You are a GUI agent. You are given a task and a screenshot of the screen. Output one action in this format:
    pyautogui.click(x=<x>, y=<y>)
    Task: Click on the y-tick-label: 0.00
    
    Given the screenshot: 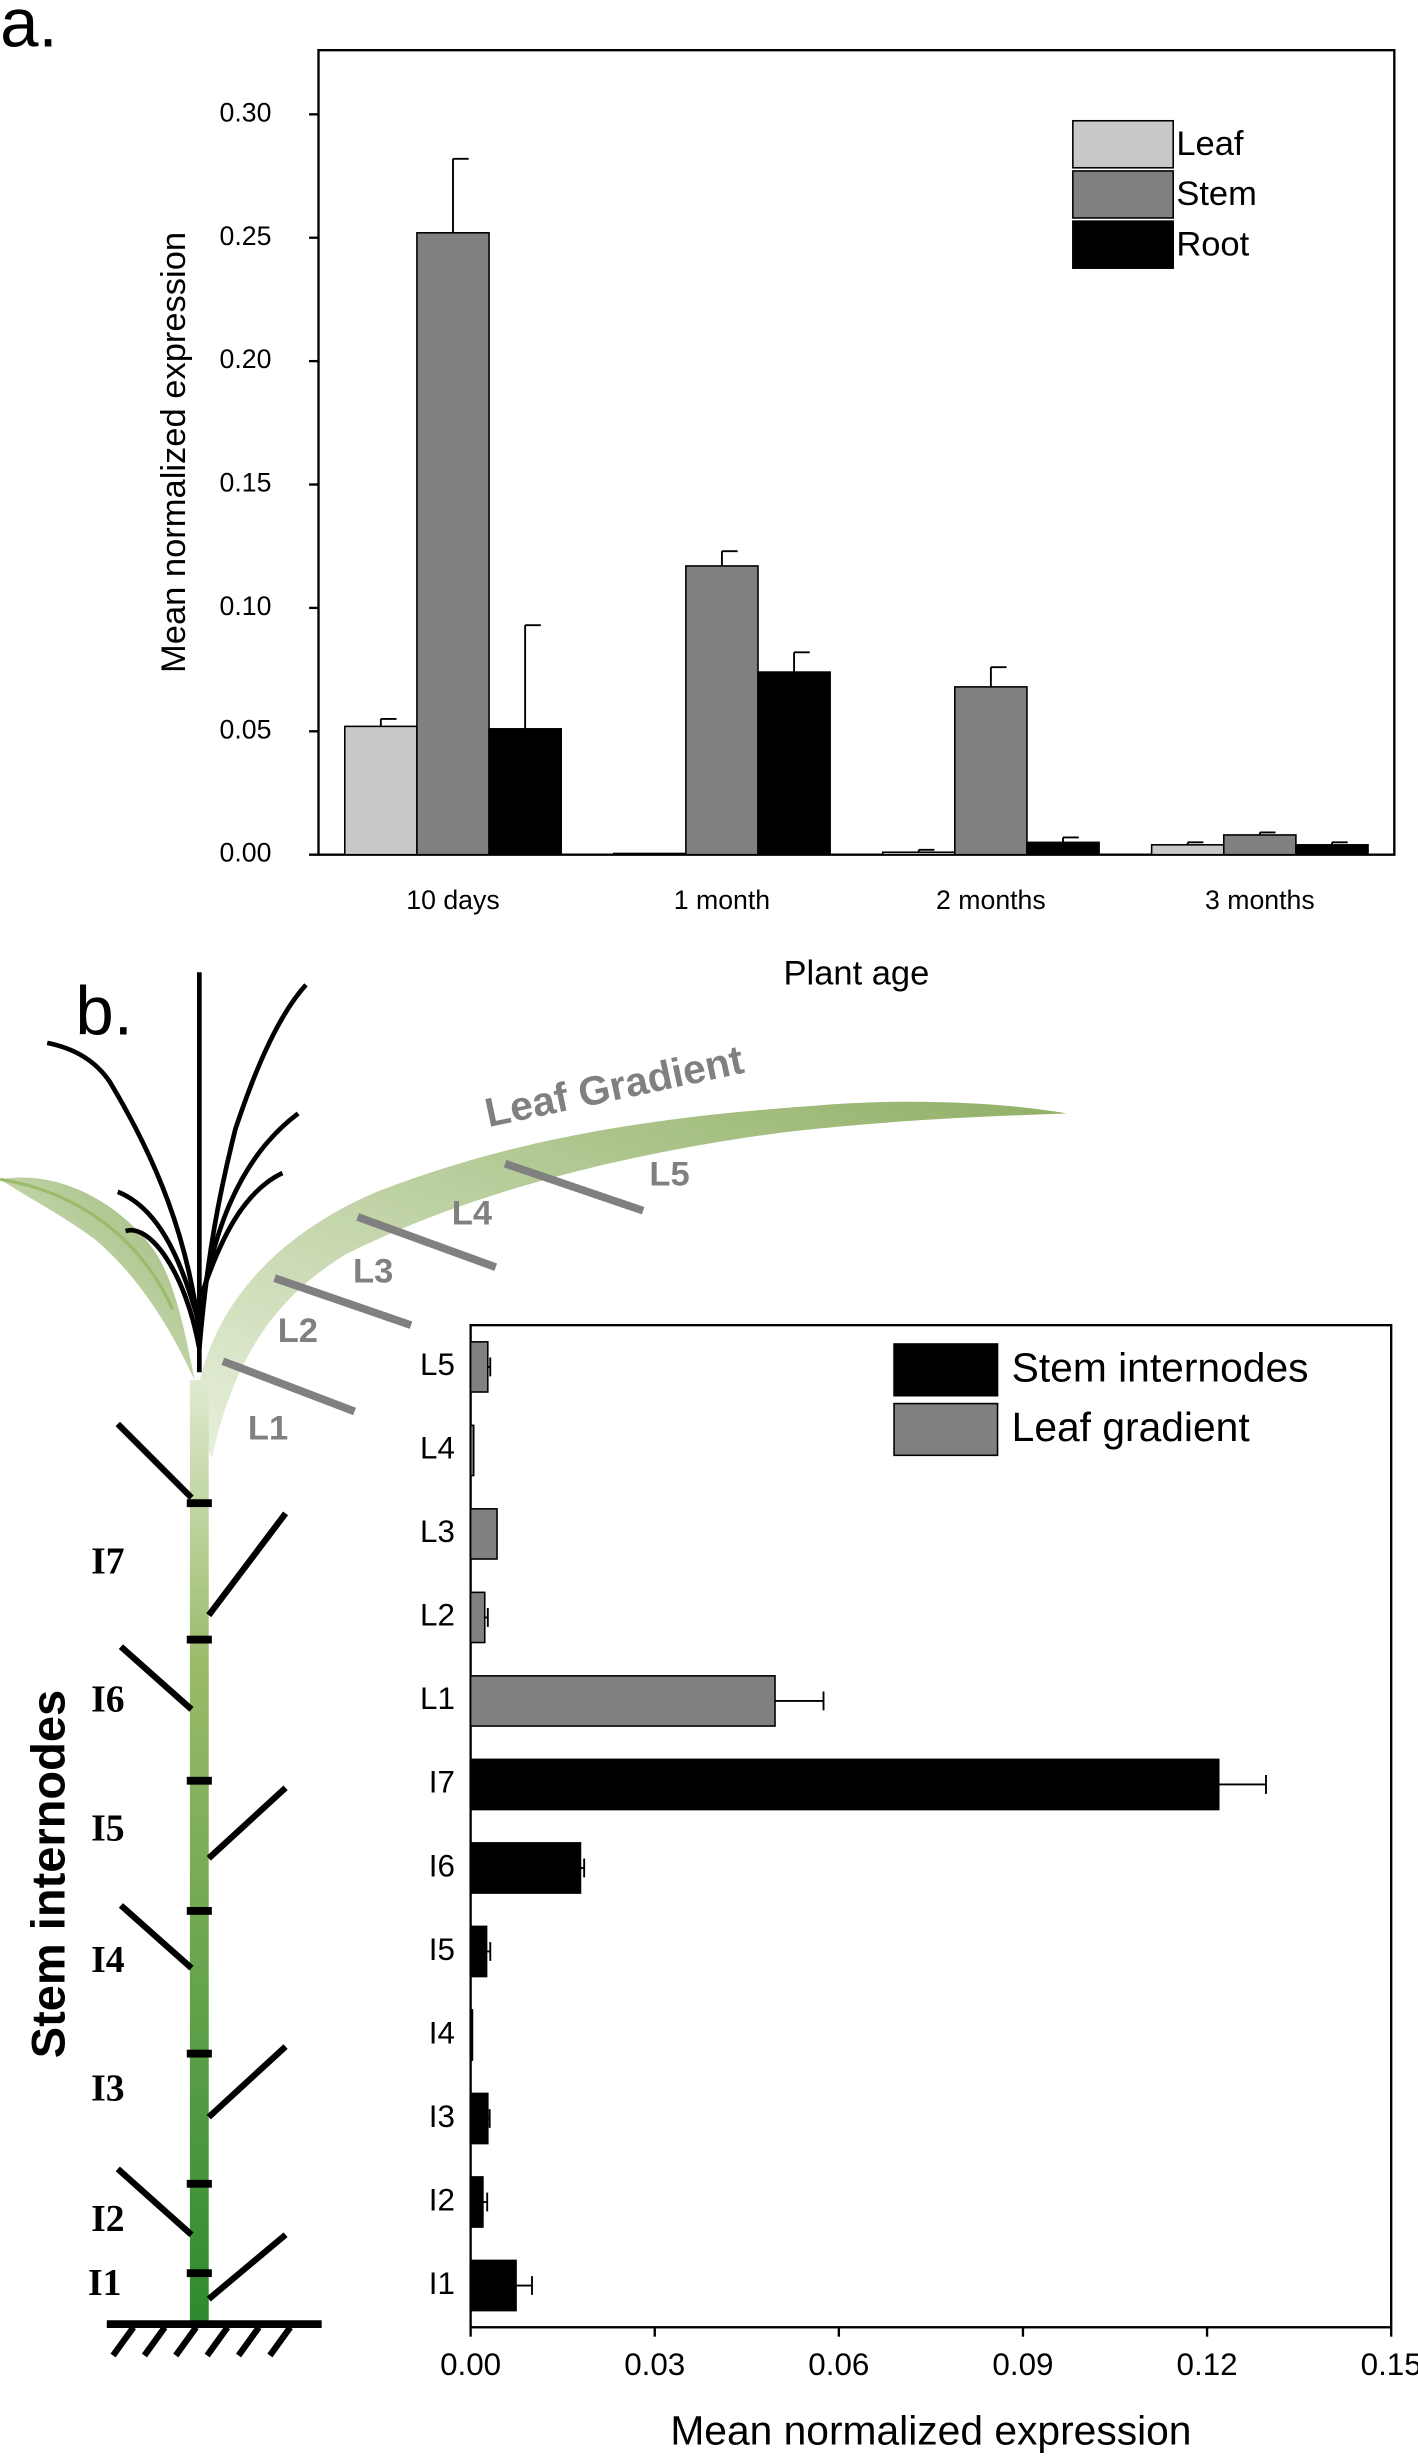 What is the action you would take?
    pyautogui.click(x=246, y=853)
    